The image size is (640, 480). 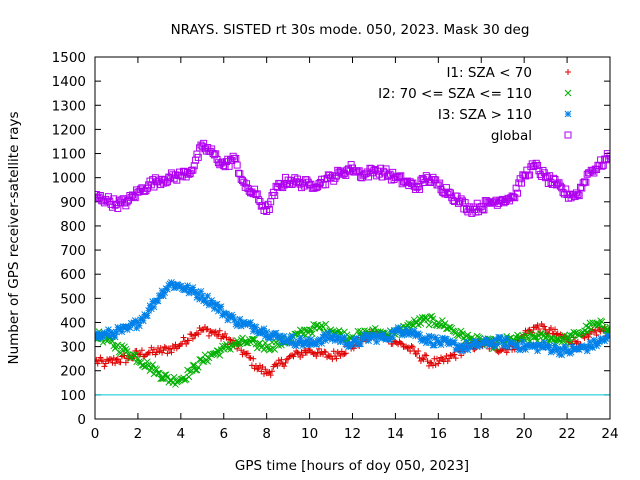 What do you see at coordinates (73, 275) in the screenshot?
I see `y-tick-label: 600` at bounding box center [73, 275].